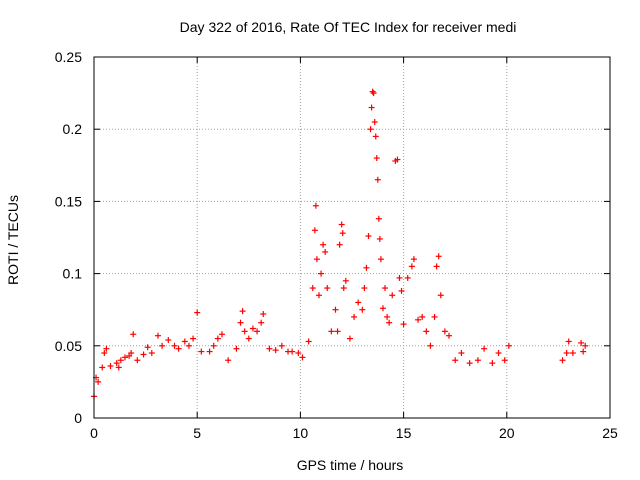 The image size is (640, 480). What do you see at coordinates (404, 433) in the screenshot?
I see `x-tick-label: 15` at bounding box center [404, 433].